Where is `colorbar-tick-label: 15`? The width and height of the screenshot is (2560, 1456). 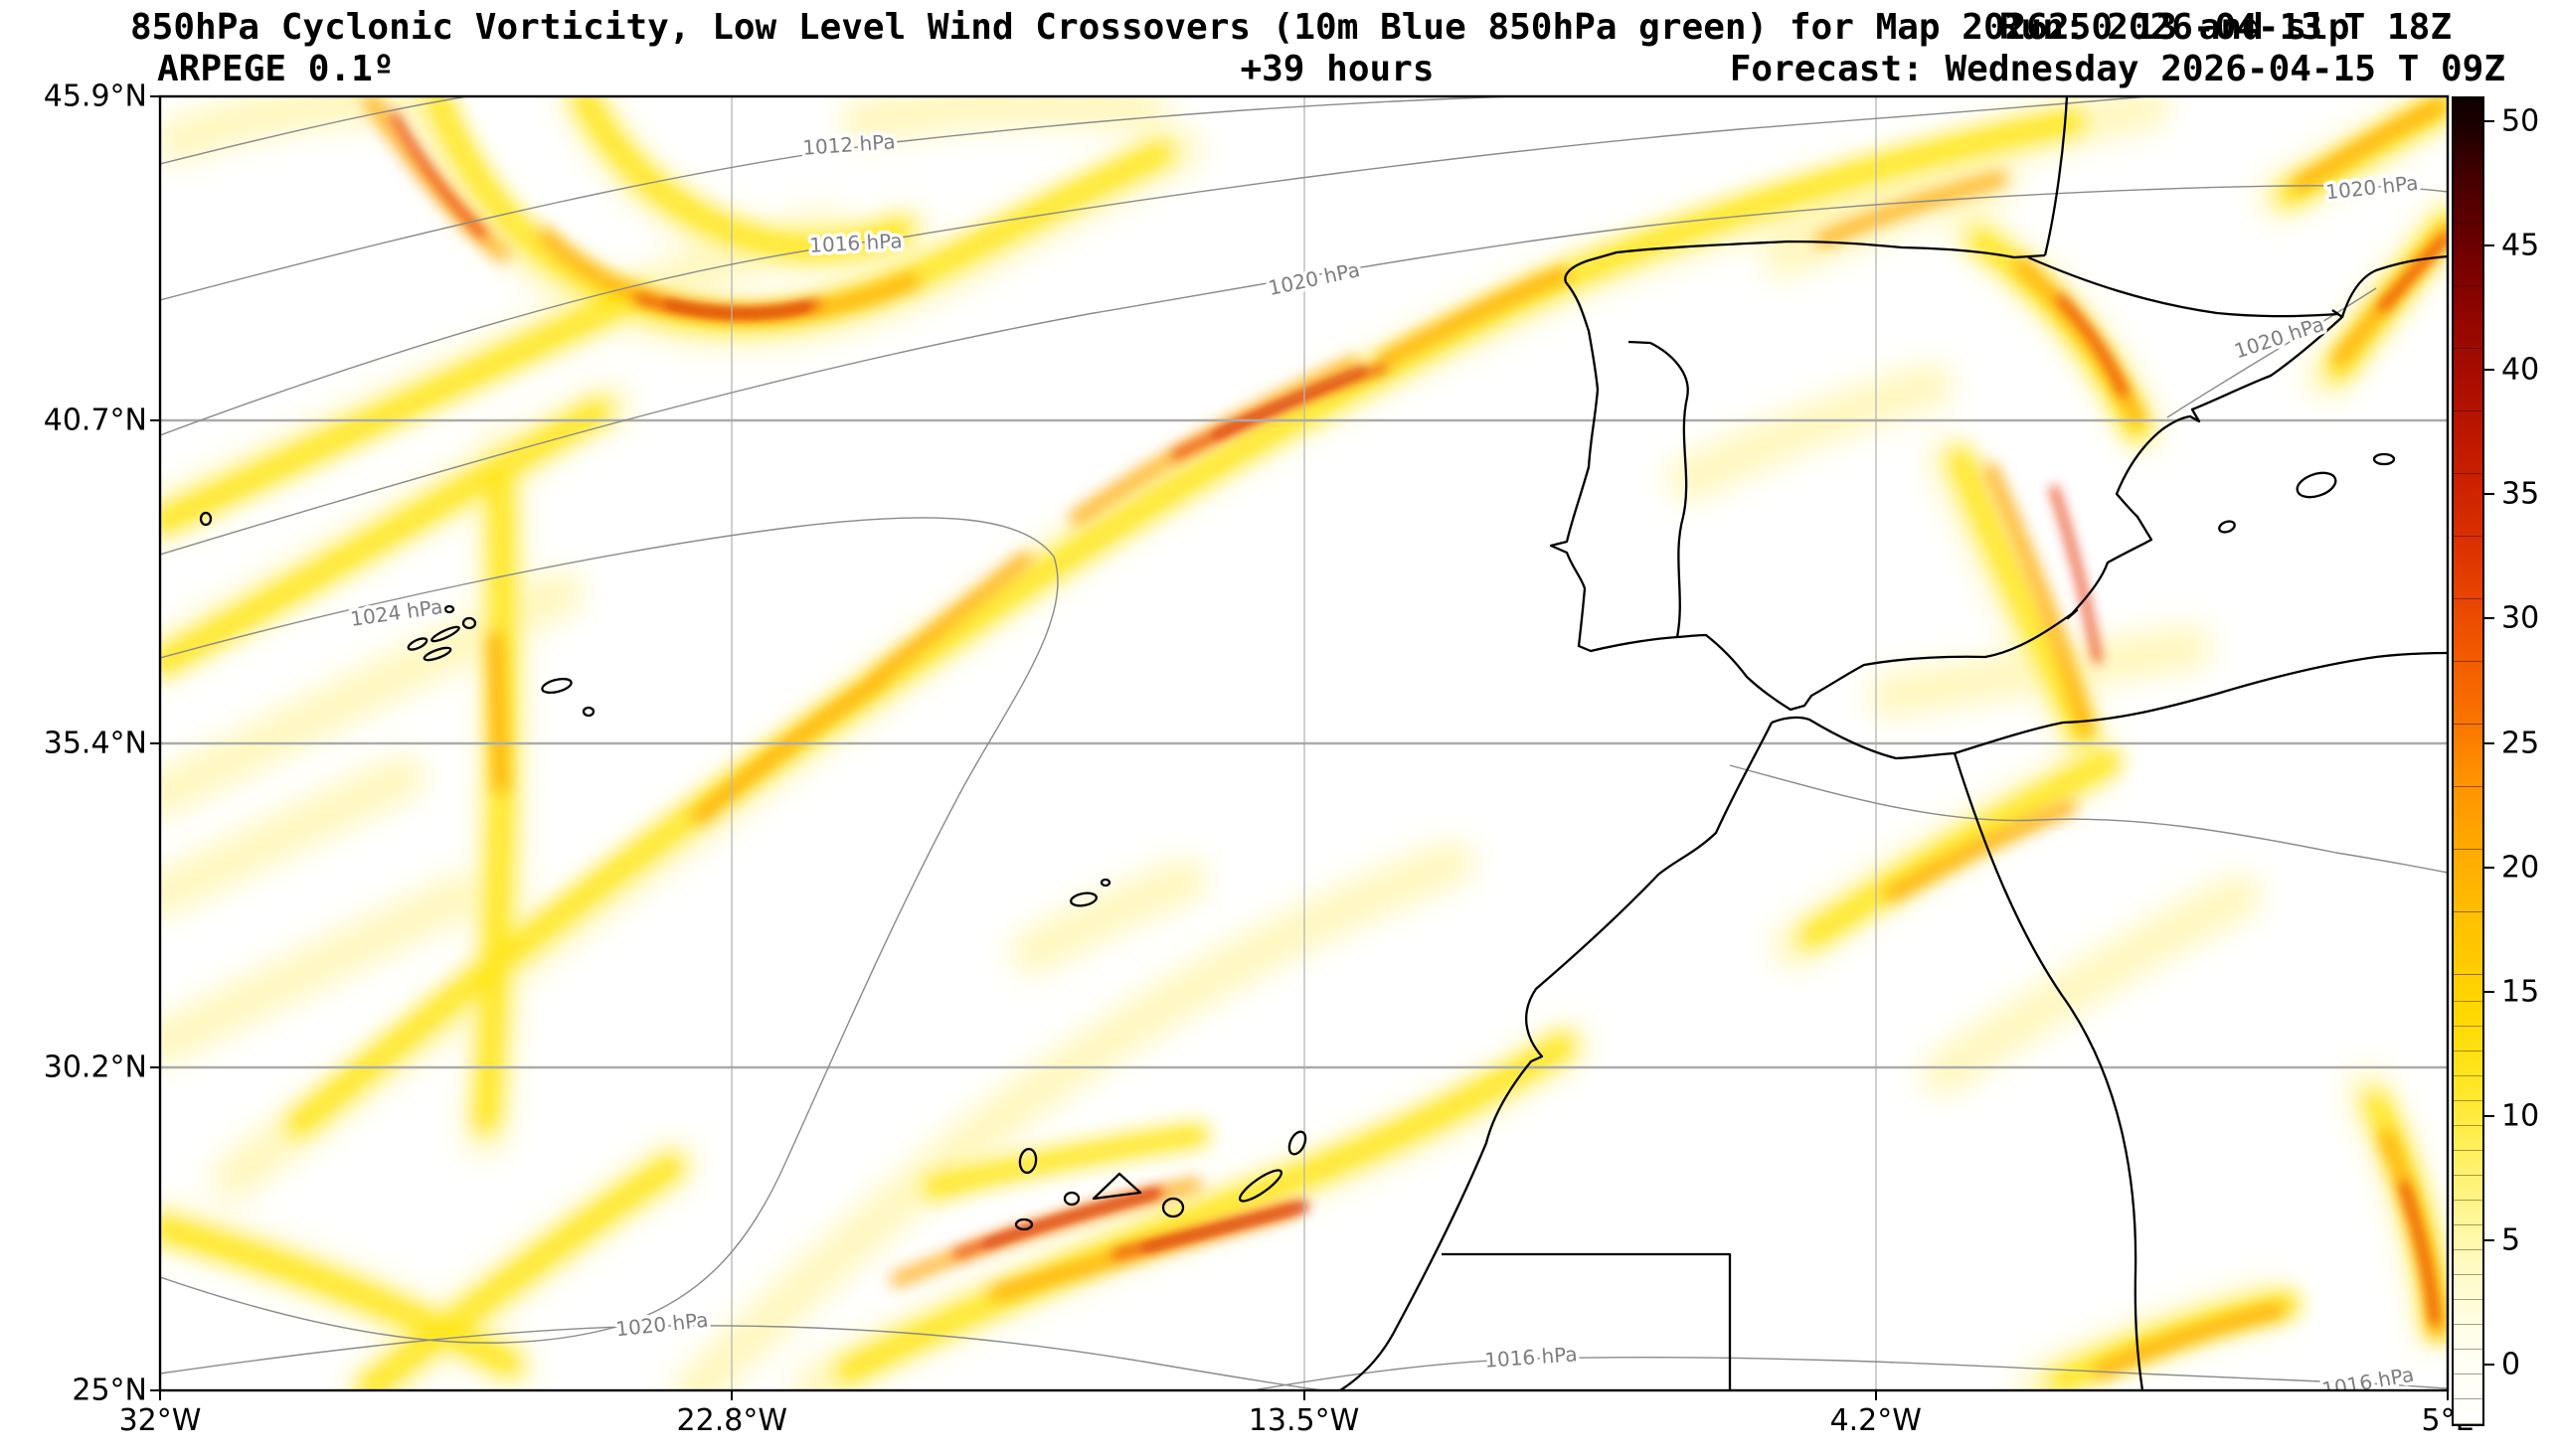
colorbar-tick-label: 15 is located at coordinates (2520, 992).